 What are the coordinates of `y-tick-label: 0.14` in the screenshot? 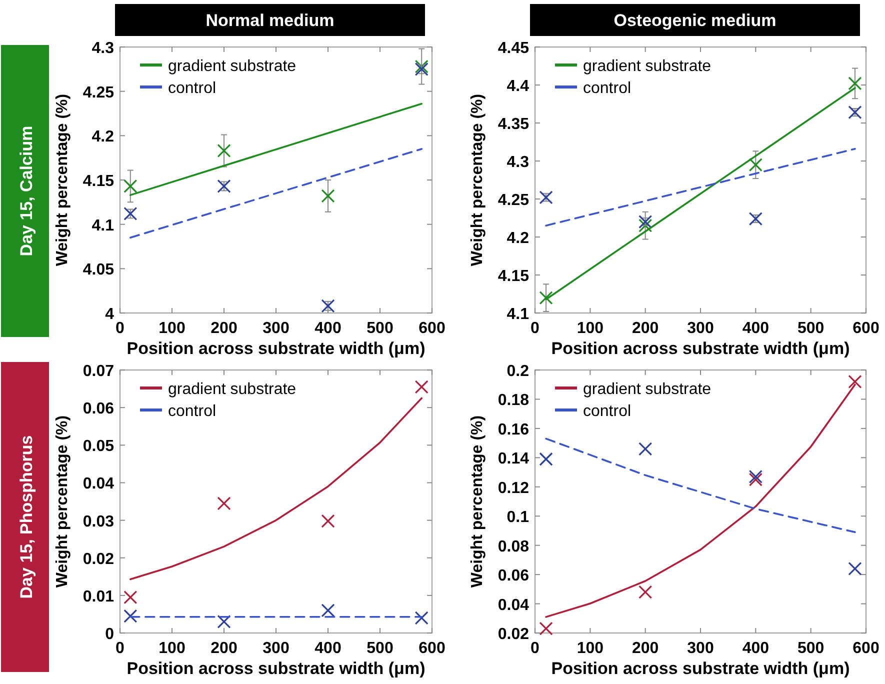 It's located at (514, 459).